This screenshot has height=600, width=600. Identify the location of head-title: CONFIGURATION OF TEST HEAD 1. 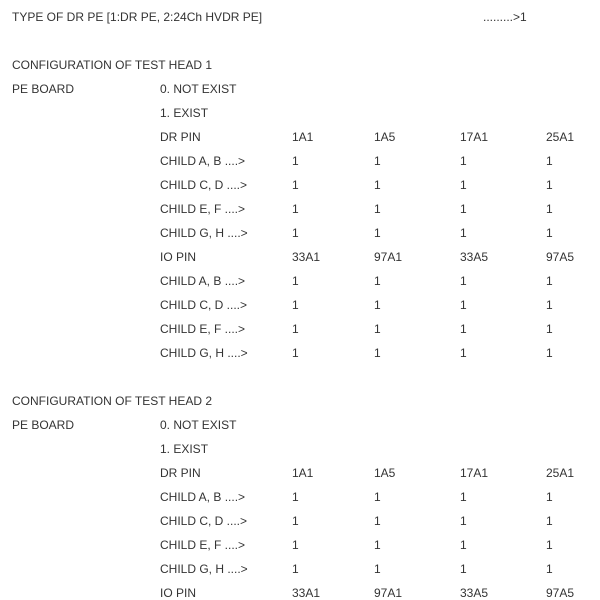
(112, 65).